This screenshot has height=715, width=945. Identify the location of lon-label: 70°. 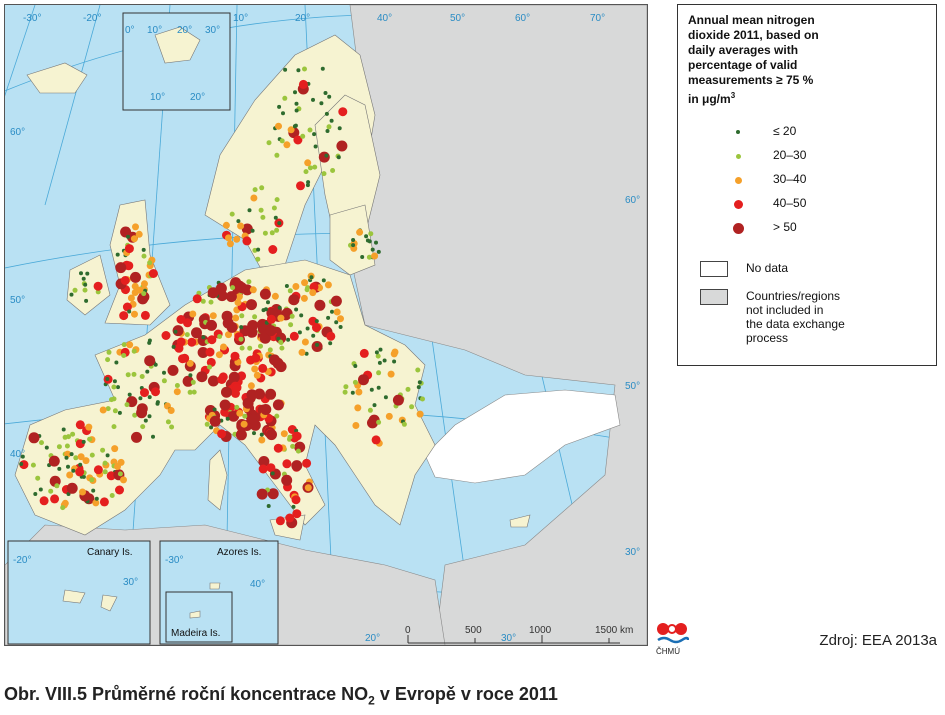
(597, 18).